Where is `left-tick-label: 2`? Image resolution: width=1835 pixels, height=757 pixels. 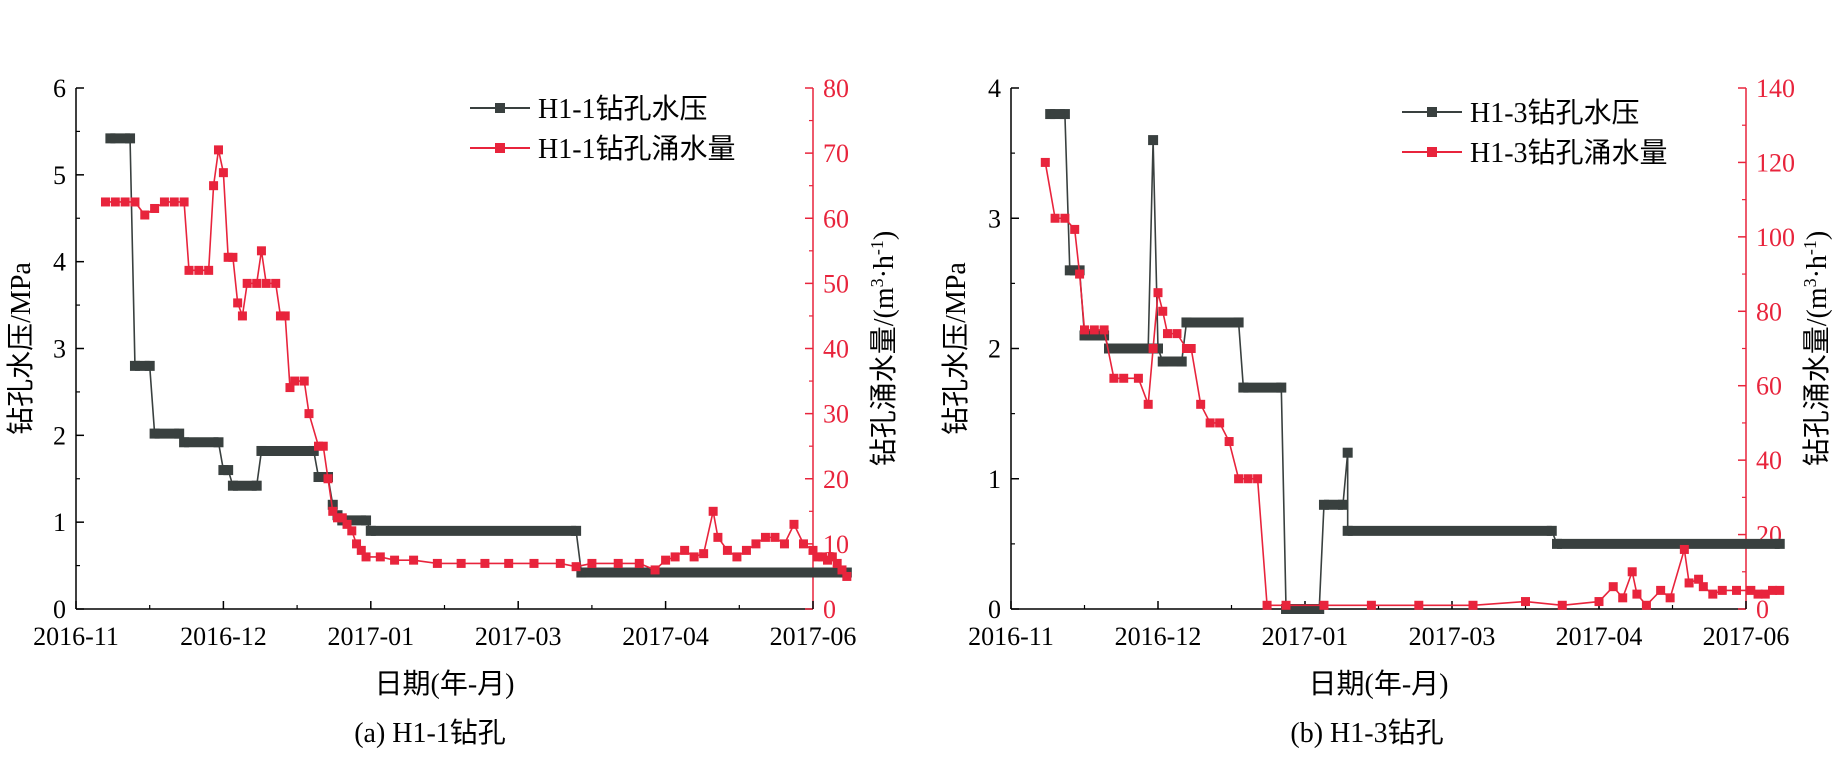
left-tick-label: 2 is located at coordinates (59, 435).